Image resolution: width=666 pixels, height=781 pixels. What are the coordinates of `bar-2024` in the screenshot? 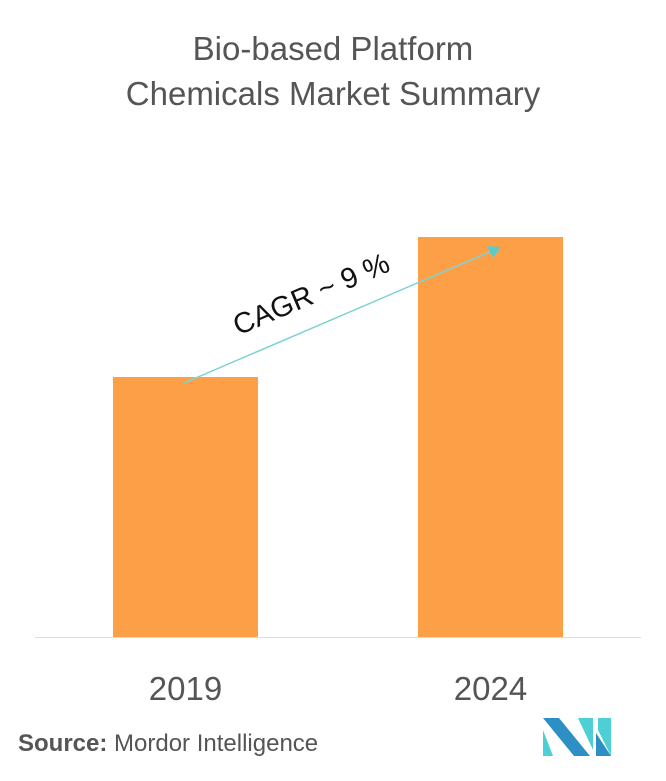 It's located at (490, 437).